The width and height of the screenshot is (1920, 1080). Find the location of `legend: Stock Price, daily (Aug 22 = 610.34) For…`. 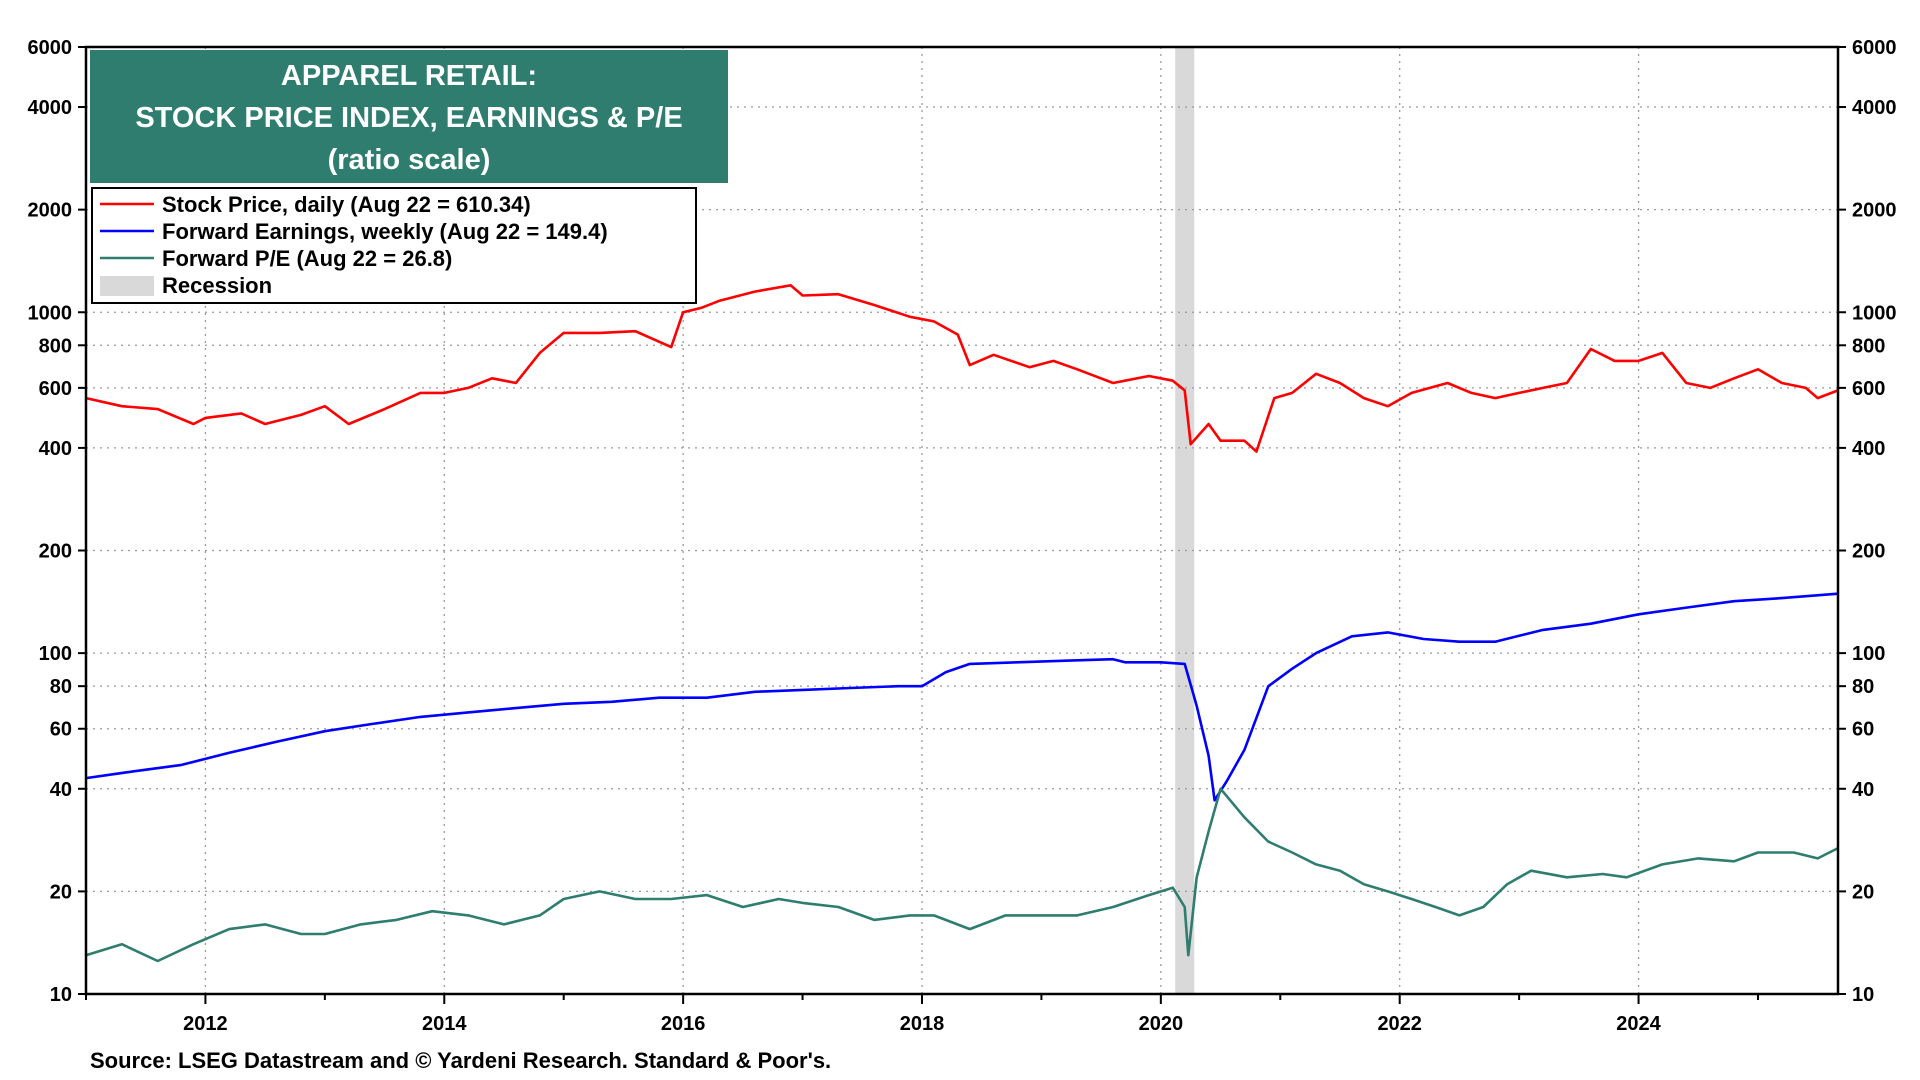

legend: Stock Price, daily (Aug 22 = 610.34) For… is located at coordinates (394, 245).